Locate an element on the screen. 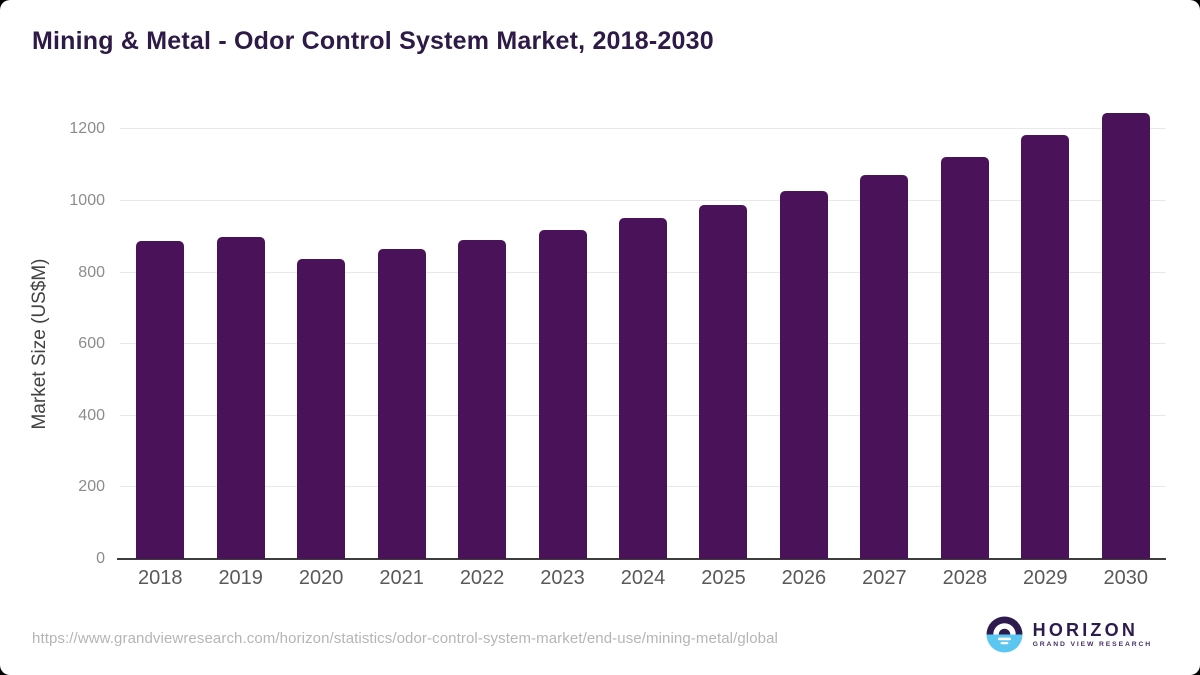 Image resolution: width=1200 pixels, height=675 pixels. y-tick-0: 0 is located at coordinates (100, 558).